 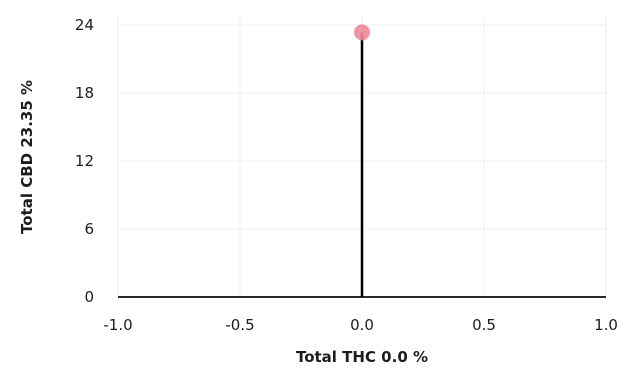 I want to click on y-tick-label: 12, so click(x=84, y=161).